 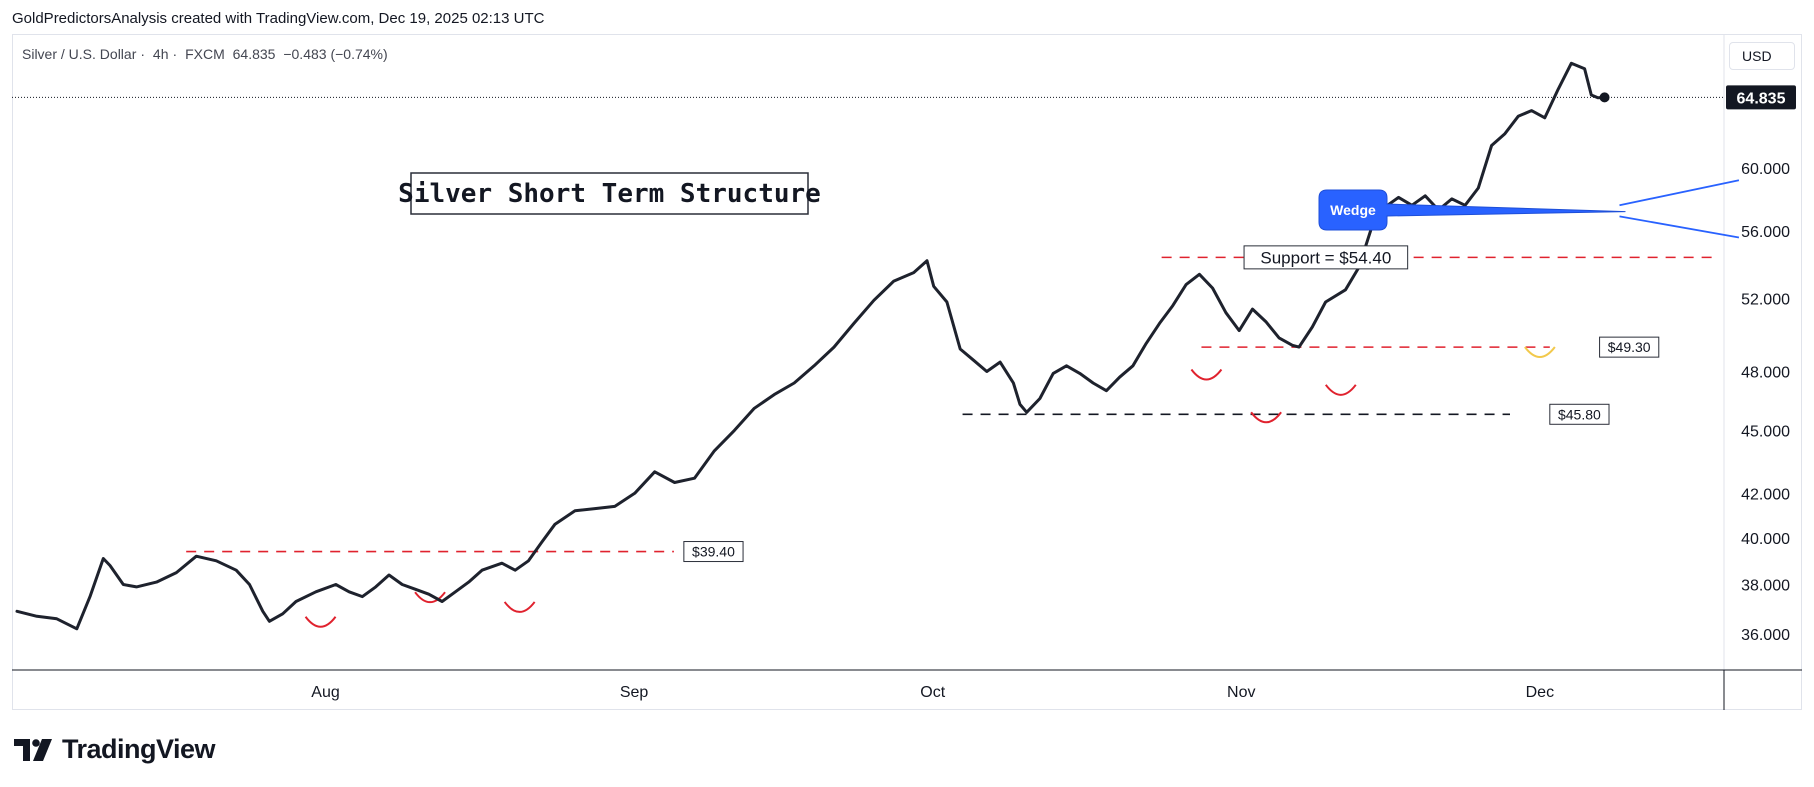 I want to click on currency-button: USD, so click(x=1762, y=56).